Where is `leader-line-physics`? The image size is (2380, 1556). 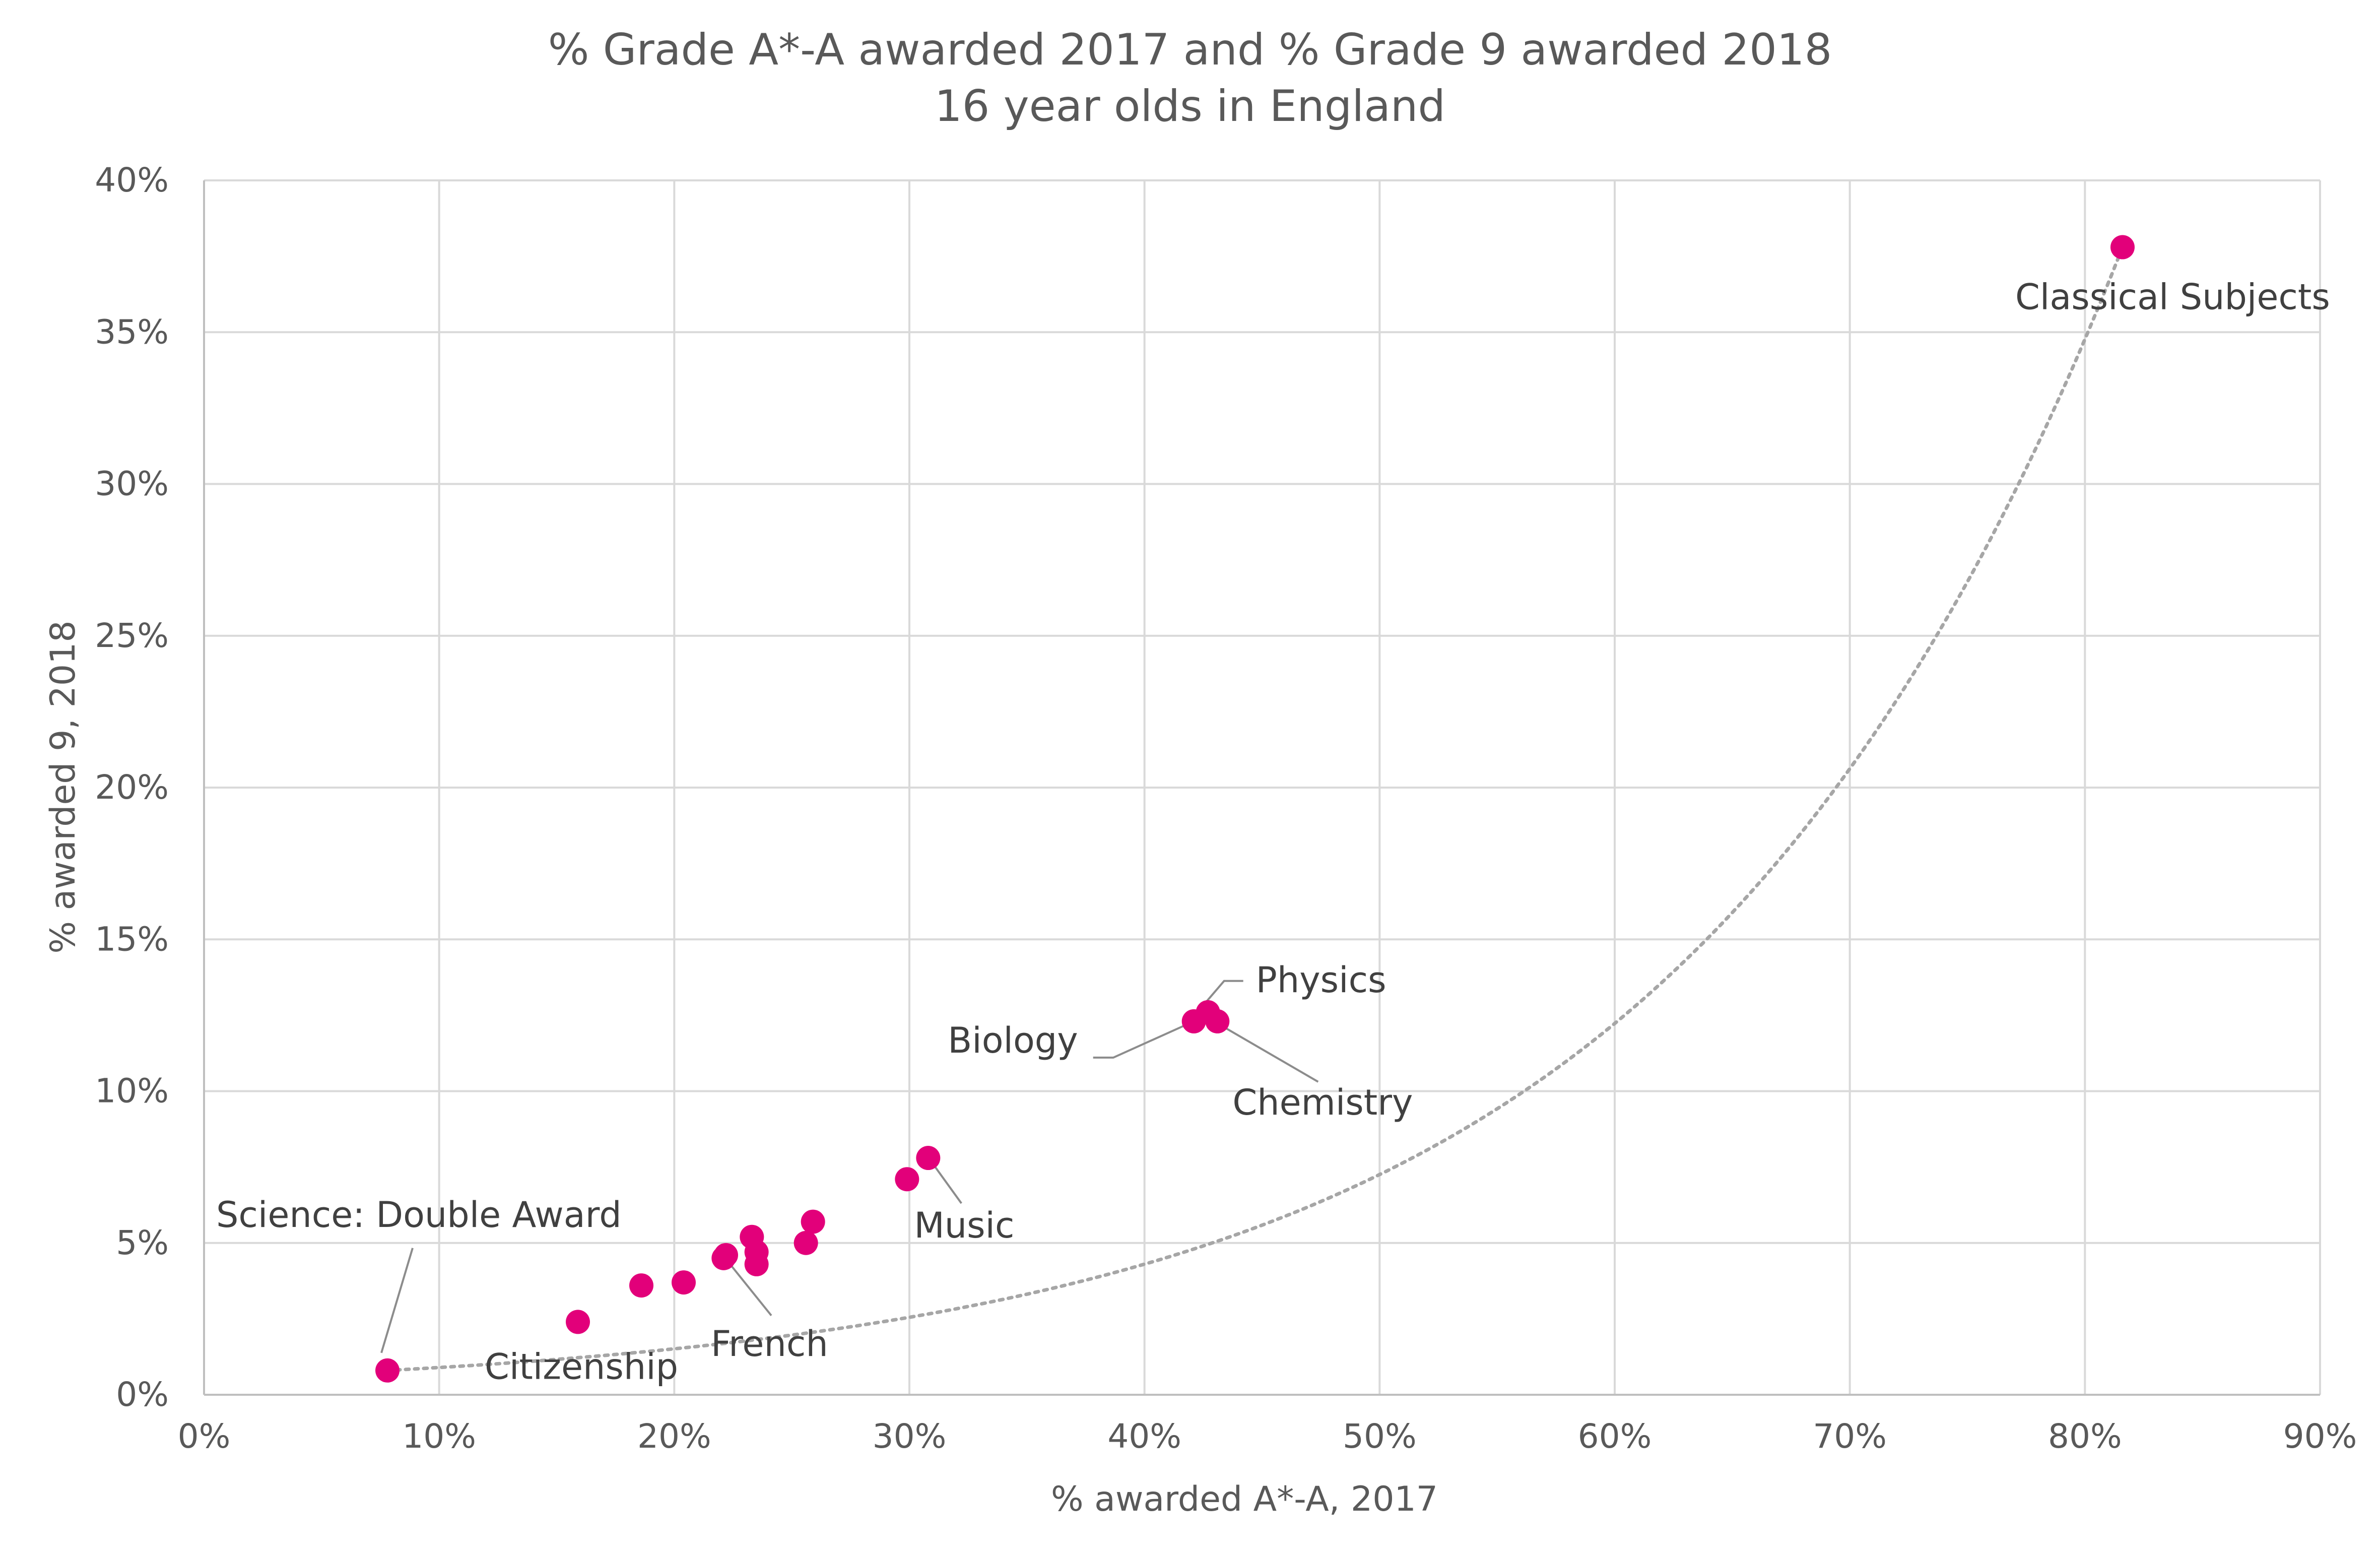
leader-line-physics is located at coordinates (1224, 991).